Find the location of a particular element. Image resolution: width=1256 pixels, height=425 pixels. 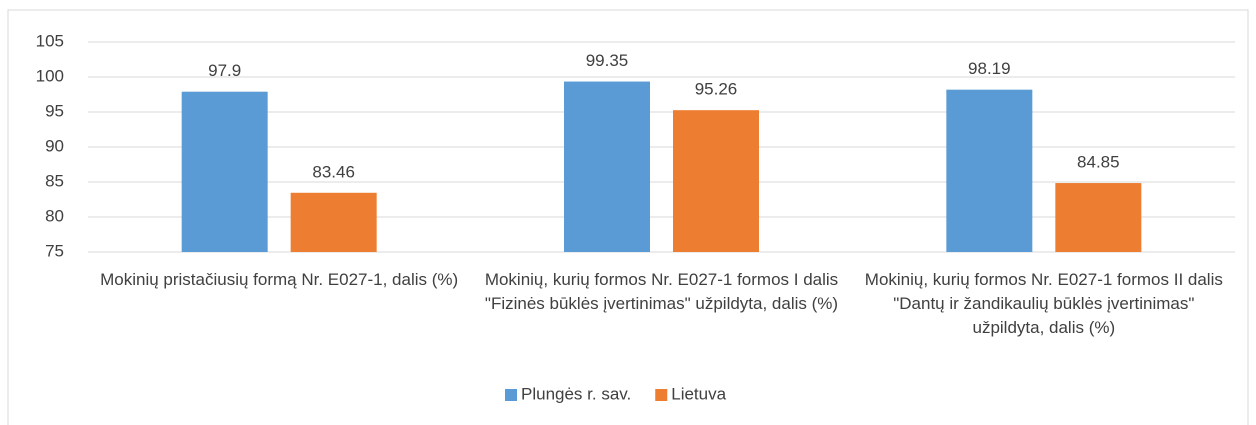

y-tick-label: 90 is located at coordinates (54, 145).